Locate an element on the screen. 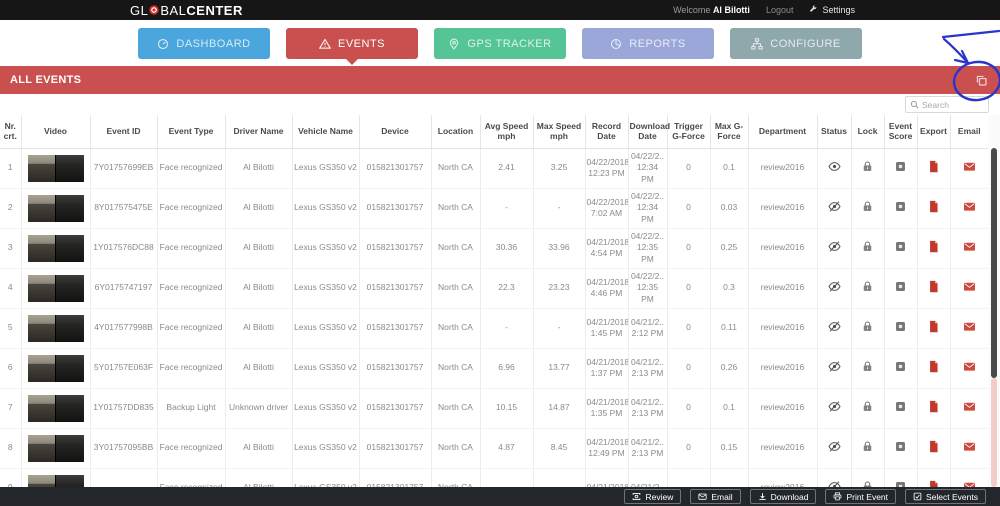  cell-status is located at coordinates (834, 168).